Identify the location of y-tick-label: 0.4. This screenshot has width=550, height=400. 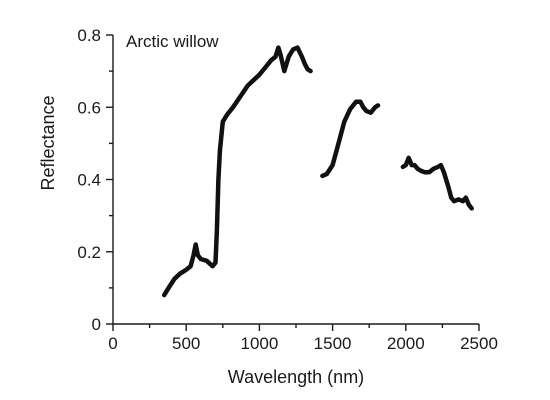
(89, 180).